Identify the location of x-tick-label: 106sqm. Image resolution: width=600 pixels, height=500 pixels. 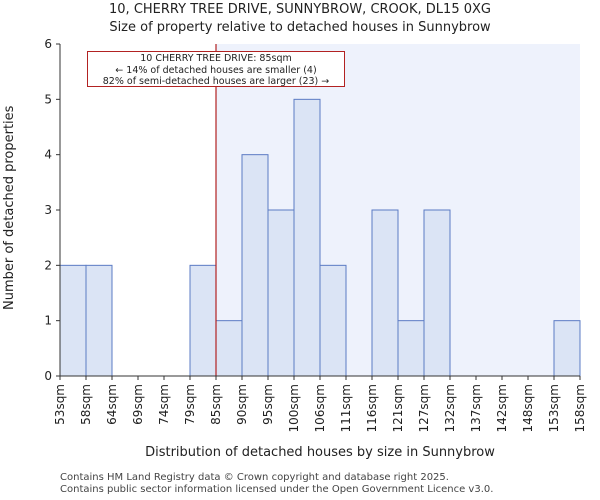
(320, 408).